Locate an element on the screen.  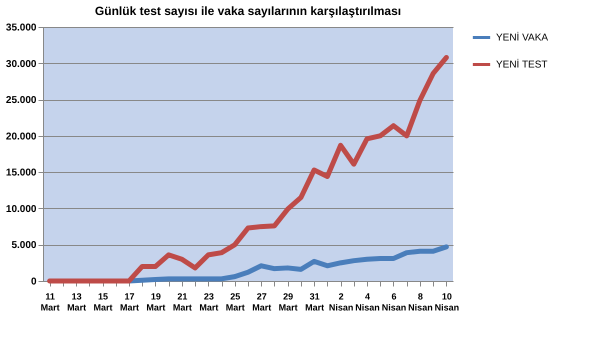
x-tick-label: 6 Nisan is located at coordinates (394, 302).